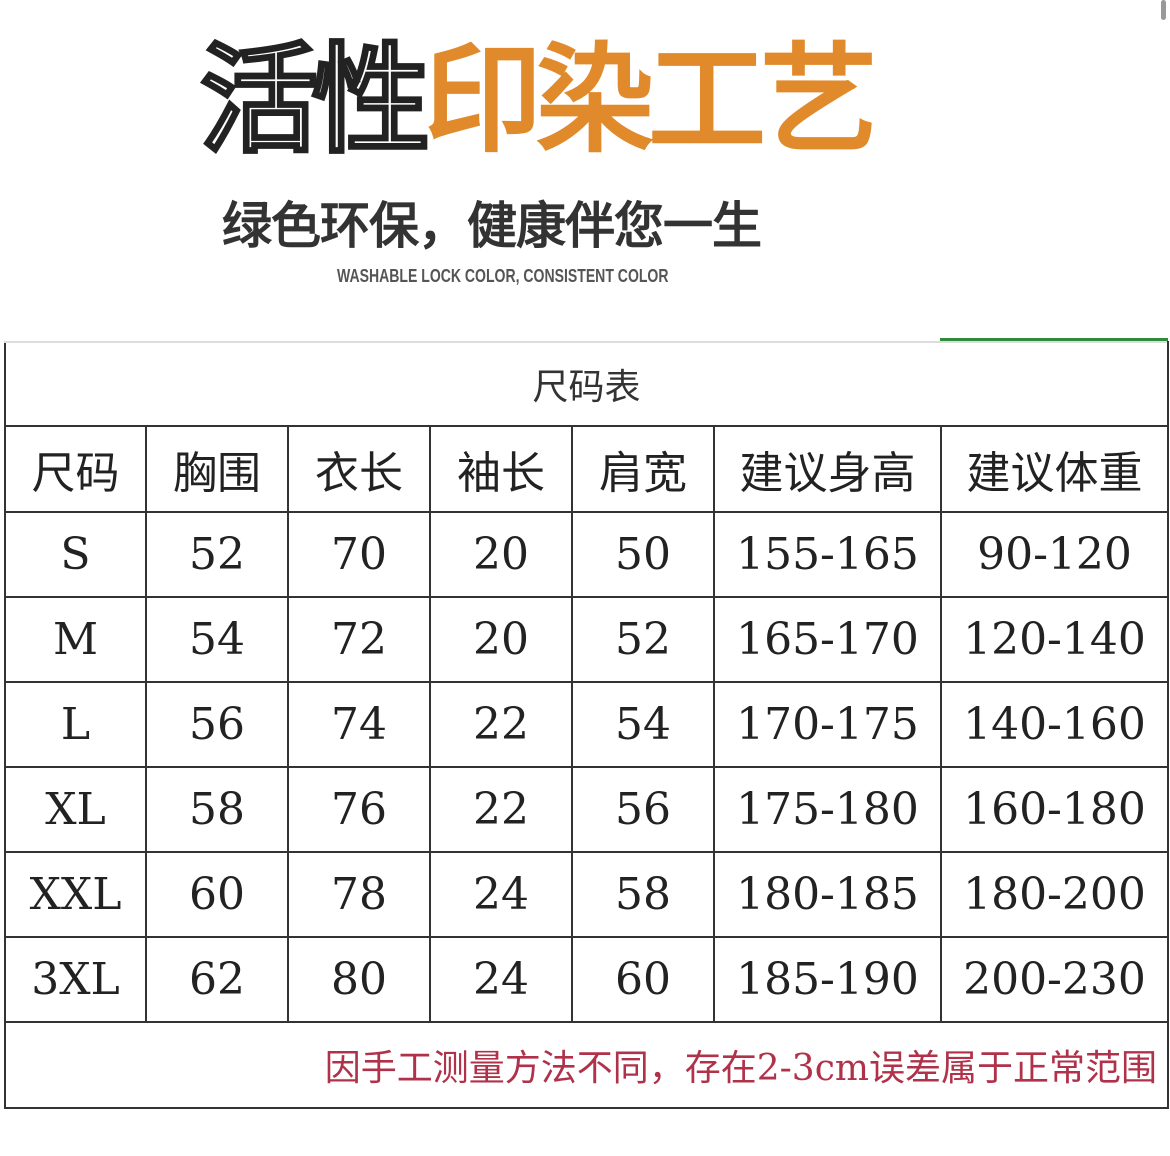 This screenshot has width=1170, height=1156. Describe the element at coordinates (75, 894) in the screenshot. I see `table-cell: XXL` at that location.